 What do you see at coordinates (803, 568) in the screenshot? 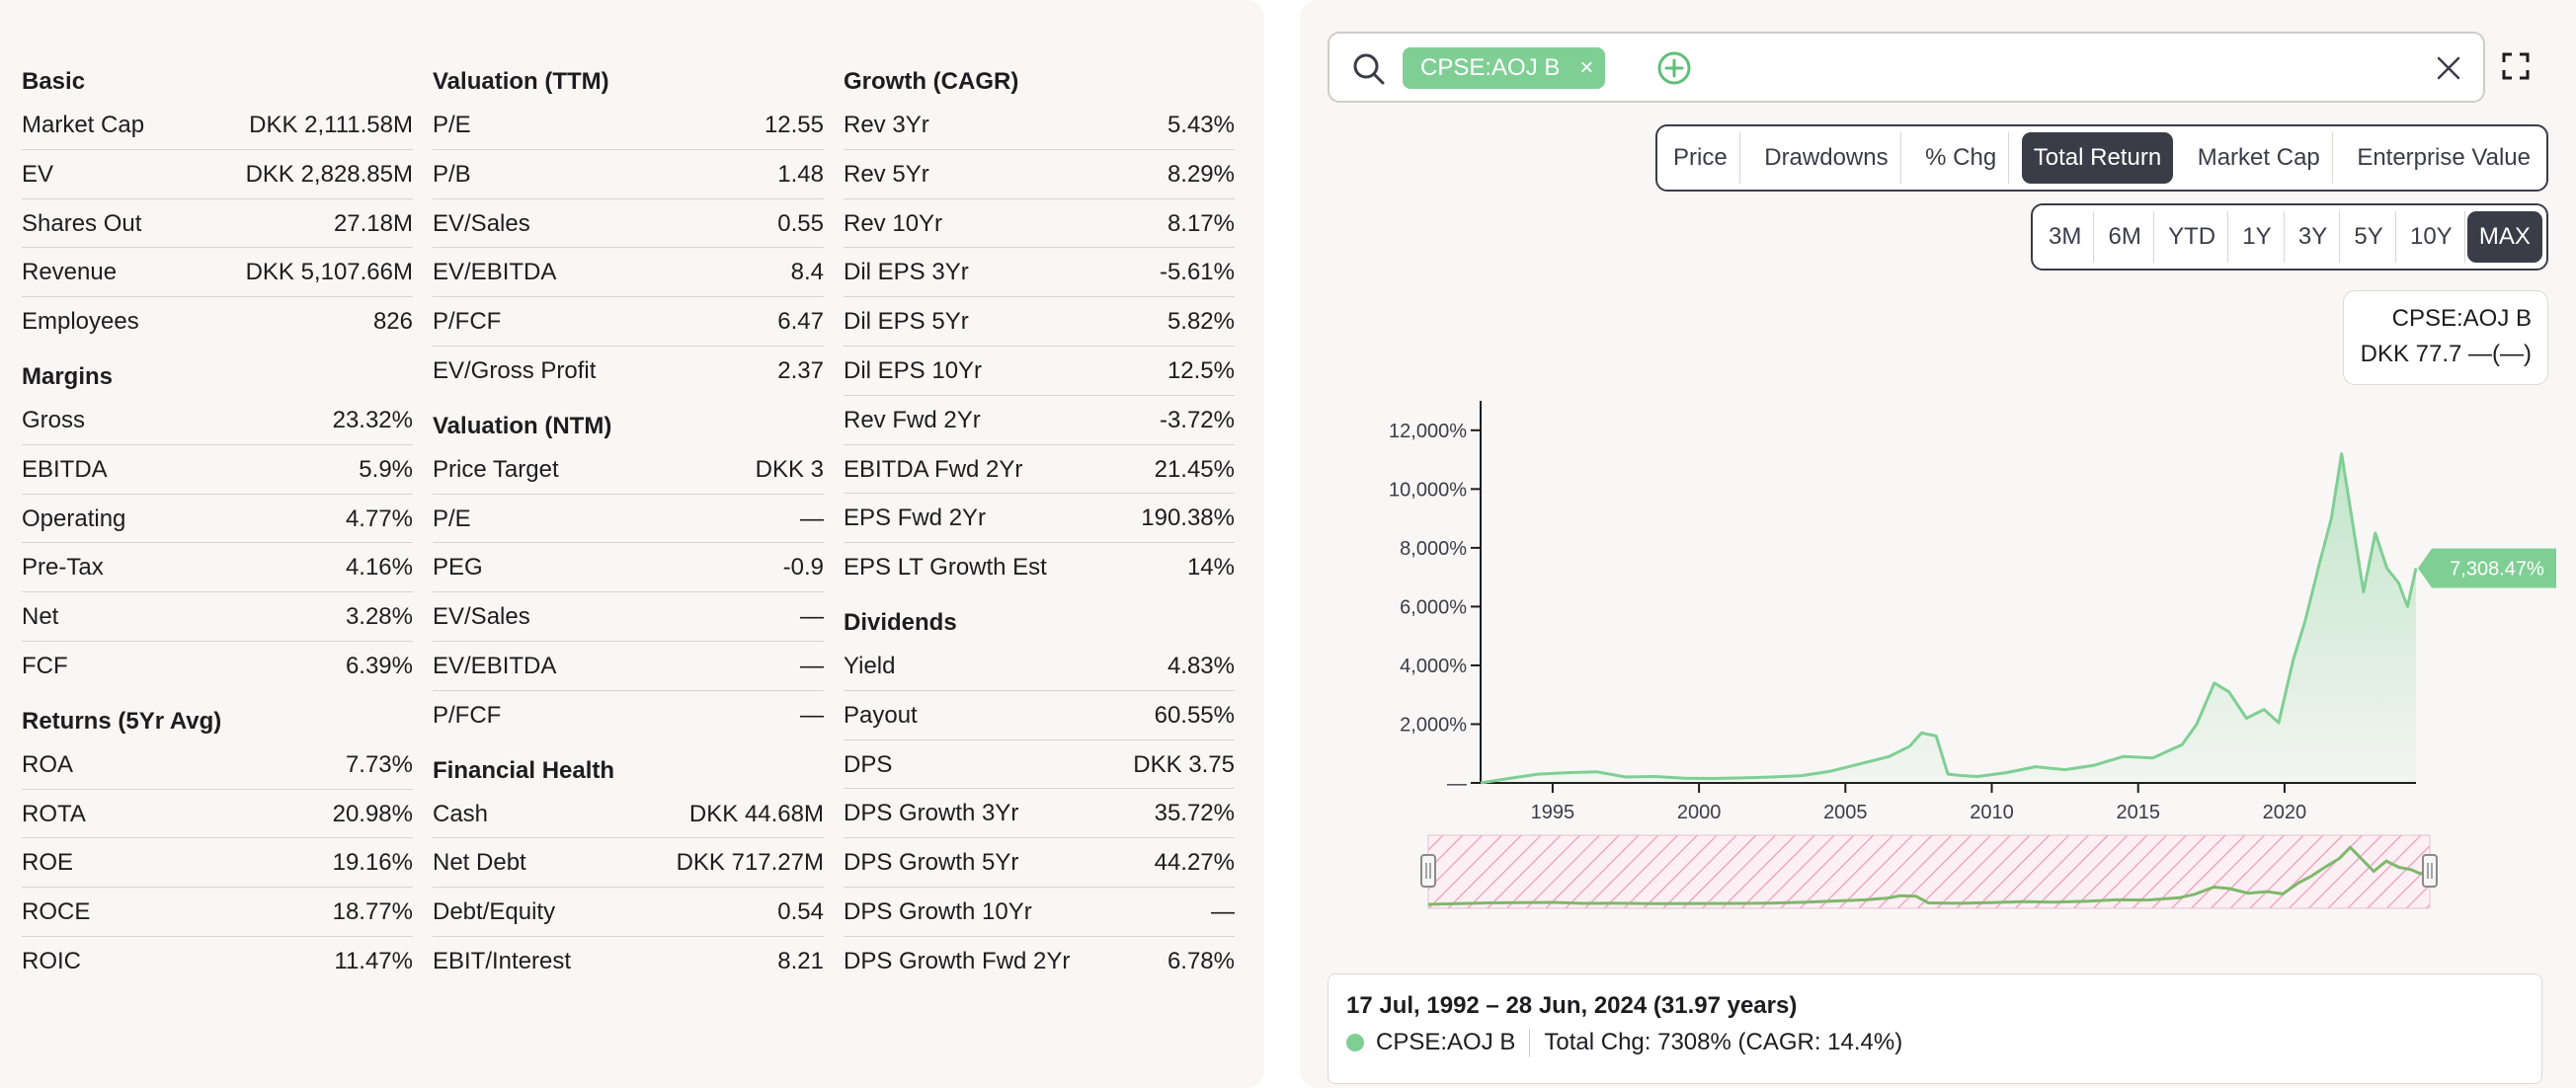
I see `metric-value: -0.9` at bounding box center [803, 568].